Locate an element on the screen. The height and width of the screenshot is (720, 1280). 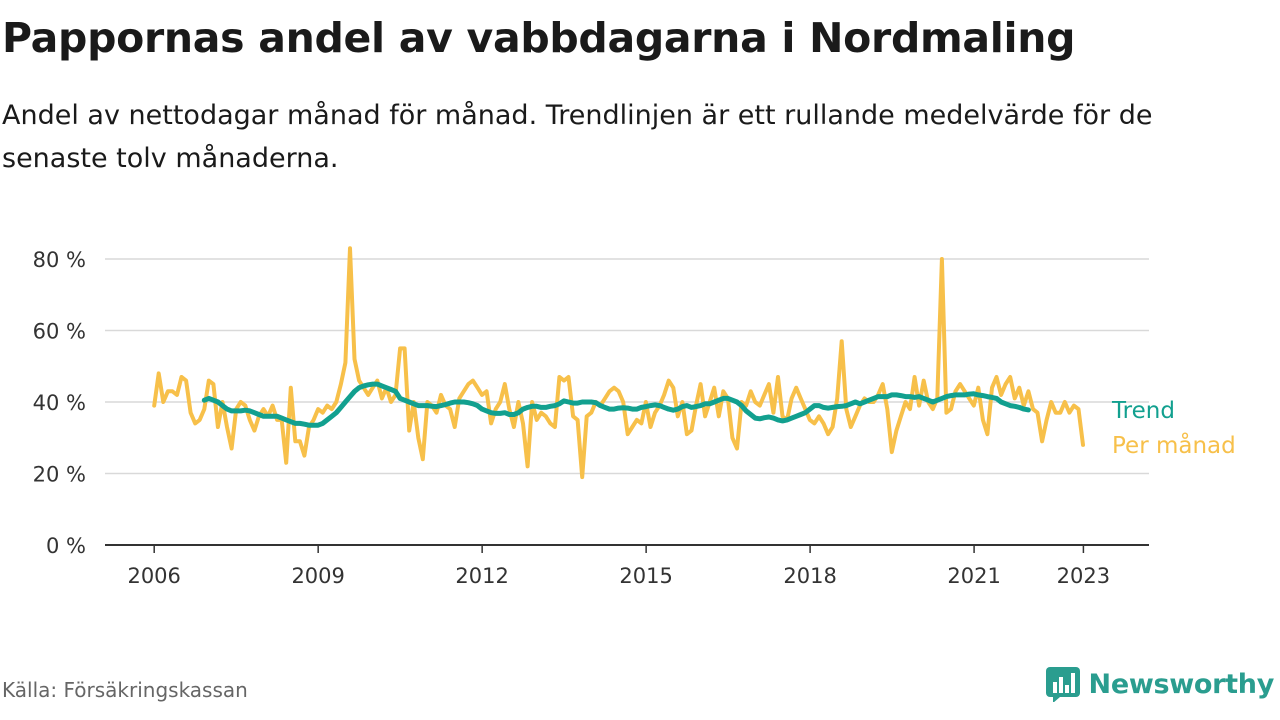
series-label-per-manad: Per månad is located at coordinates (1174, 445).